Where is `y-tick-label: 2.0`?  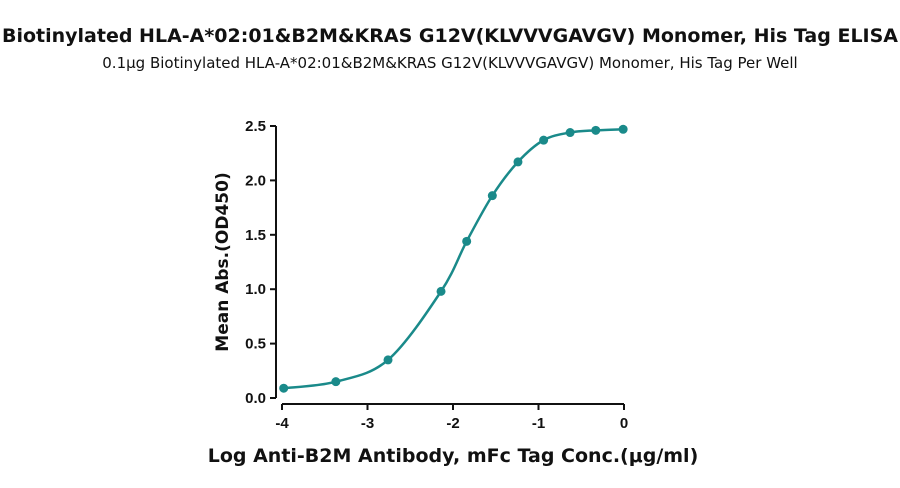 y-tick-label: 2.0 is located at coordinates (255, 180).